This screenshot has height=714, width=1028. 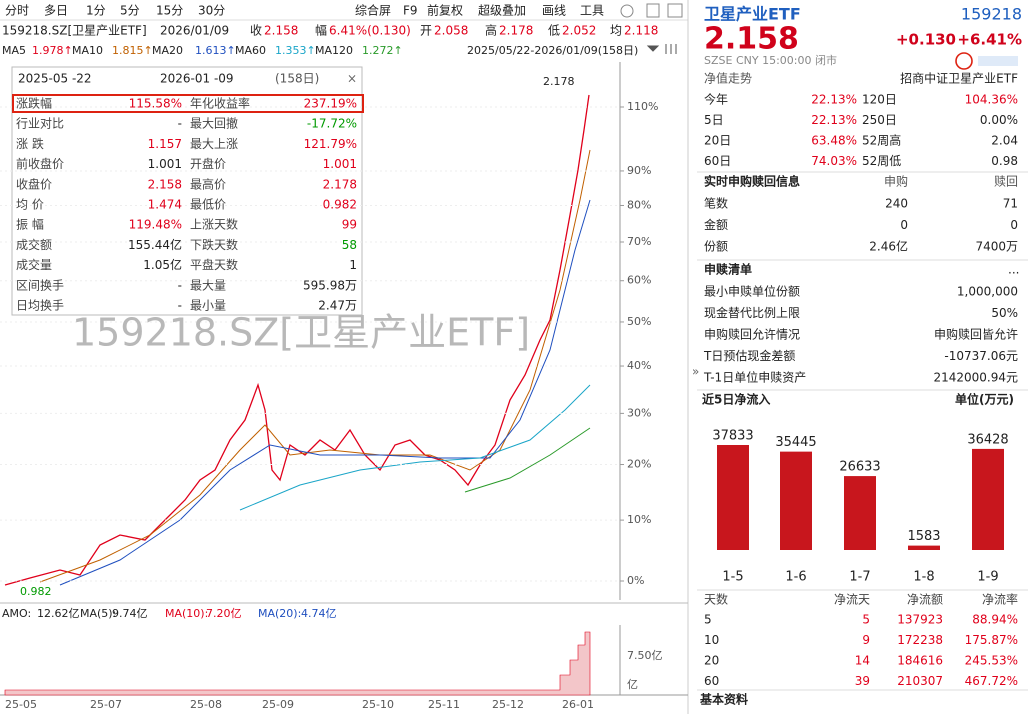 What do you see at coordinates (155, 225) in the screenshot?
I see `stat-value: 119.48%` at bounding box center [155, 225].